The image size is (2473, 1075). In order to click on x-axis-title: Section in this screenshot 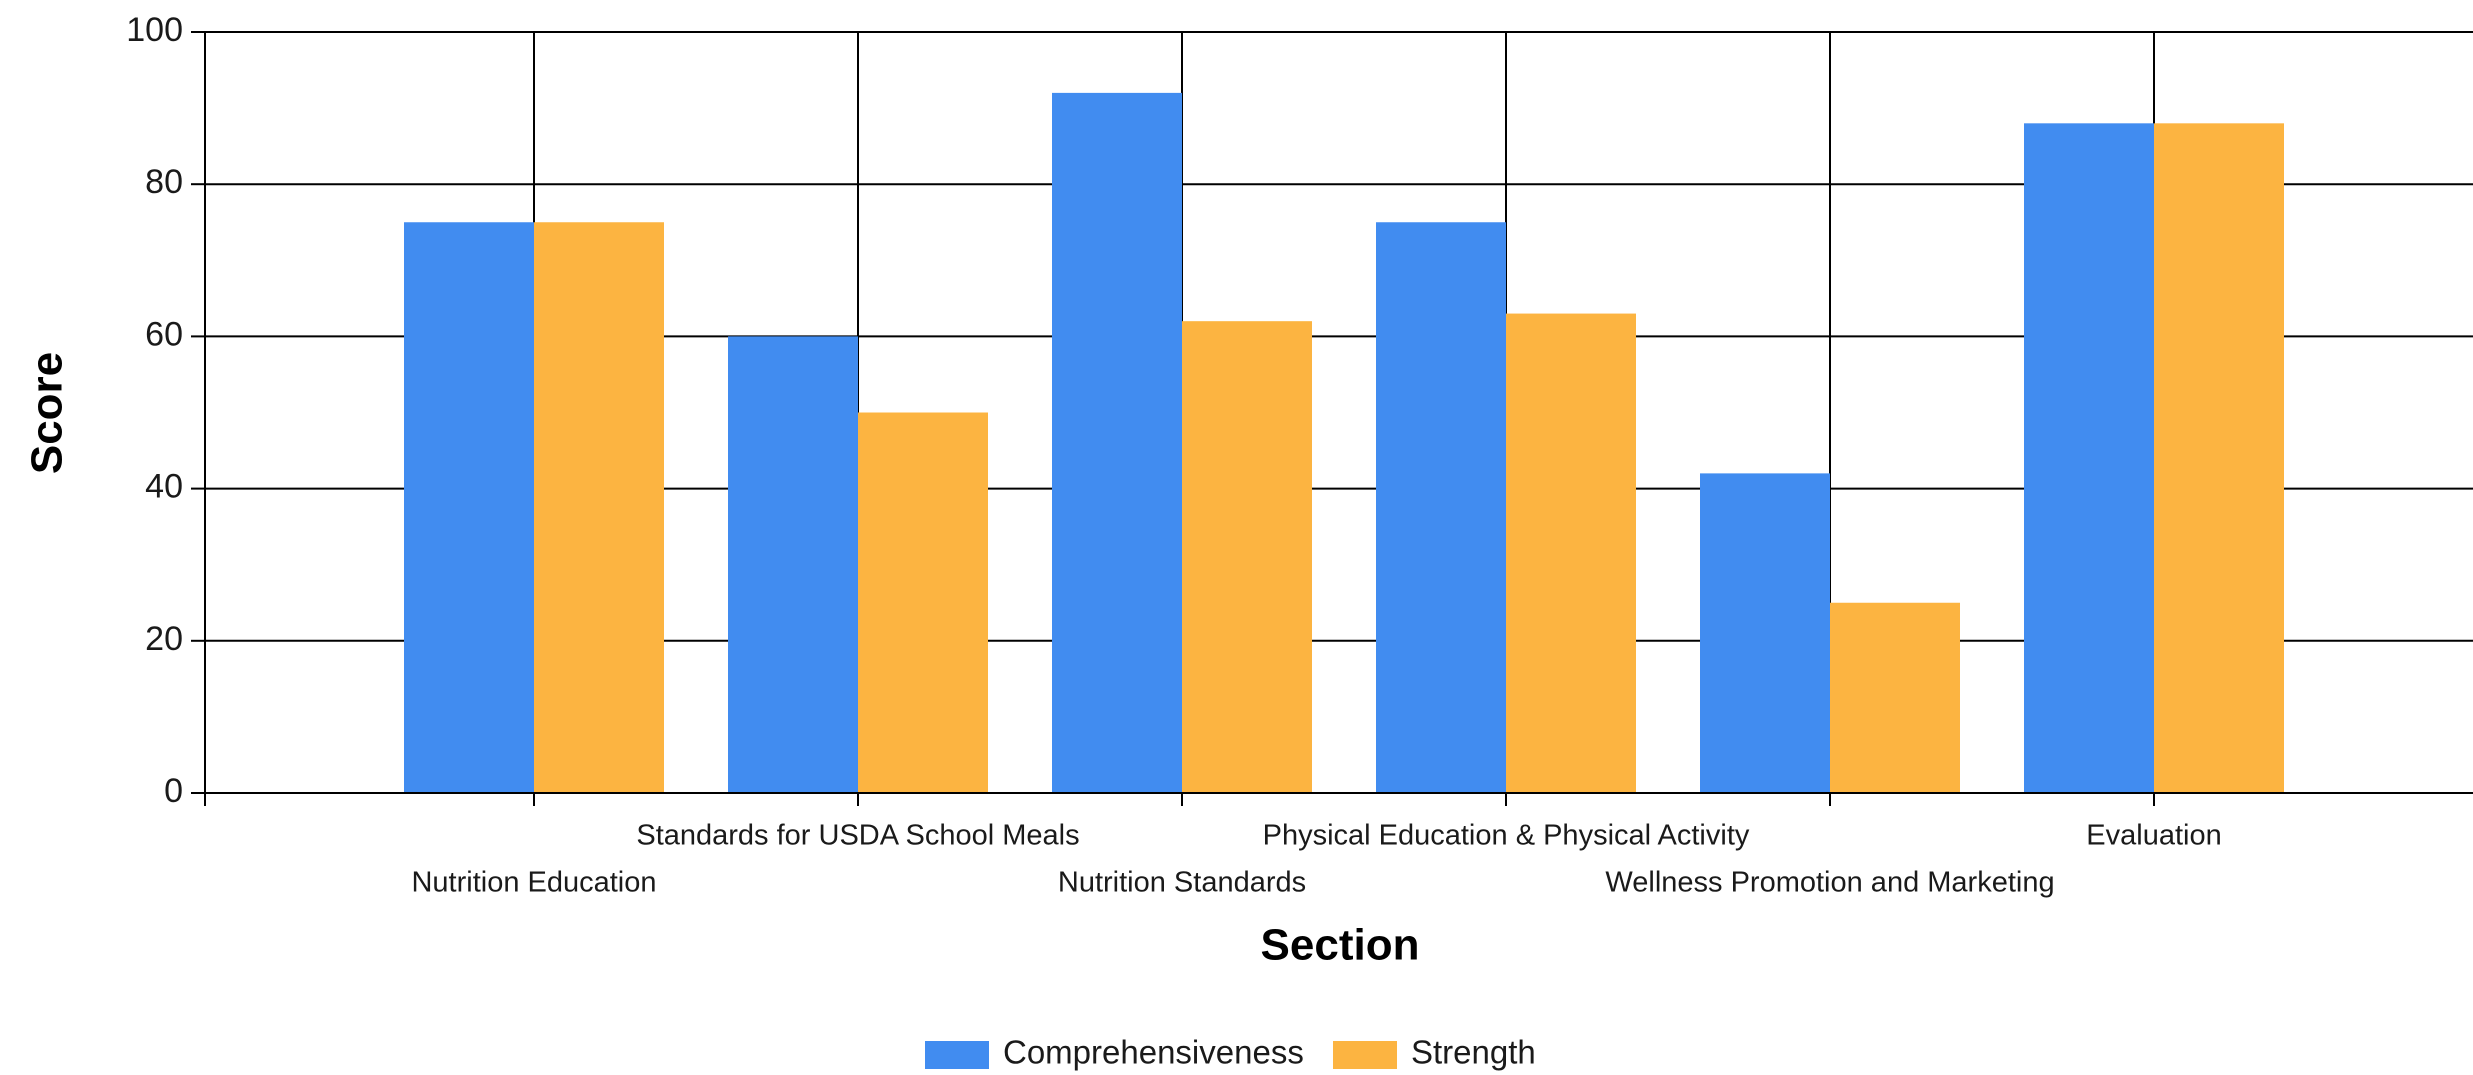, I will do `click(1340, 945)`.